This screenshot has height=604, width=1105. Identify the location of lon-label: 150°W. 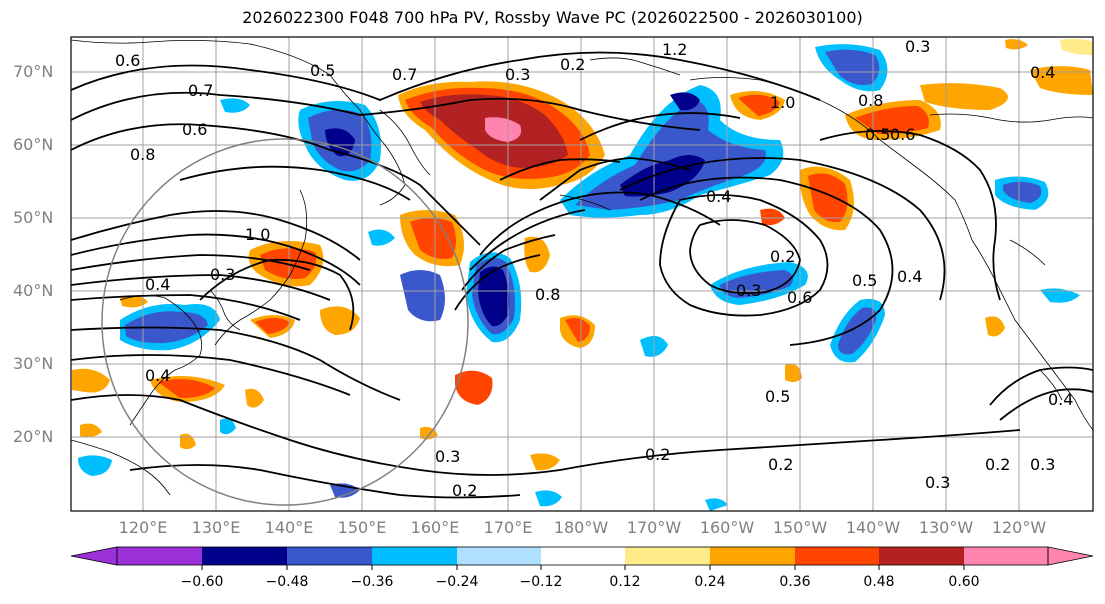
(800, 527).